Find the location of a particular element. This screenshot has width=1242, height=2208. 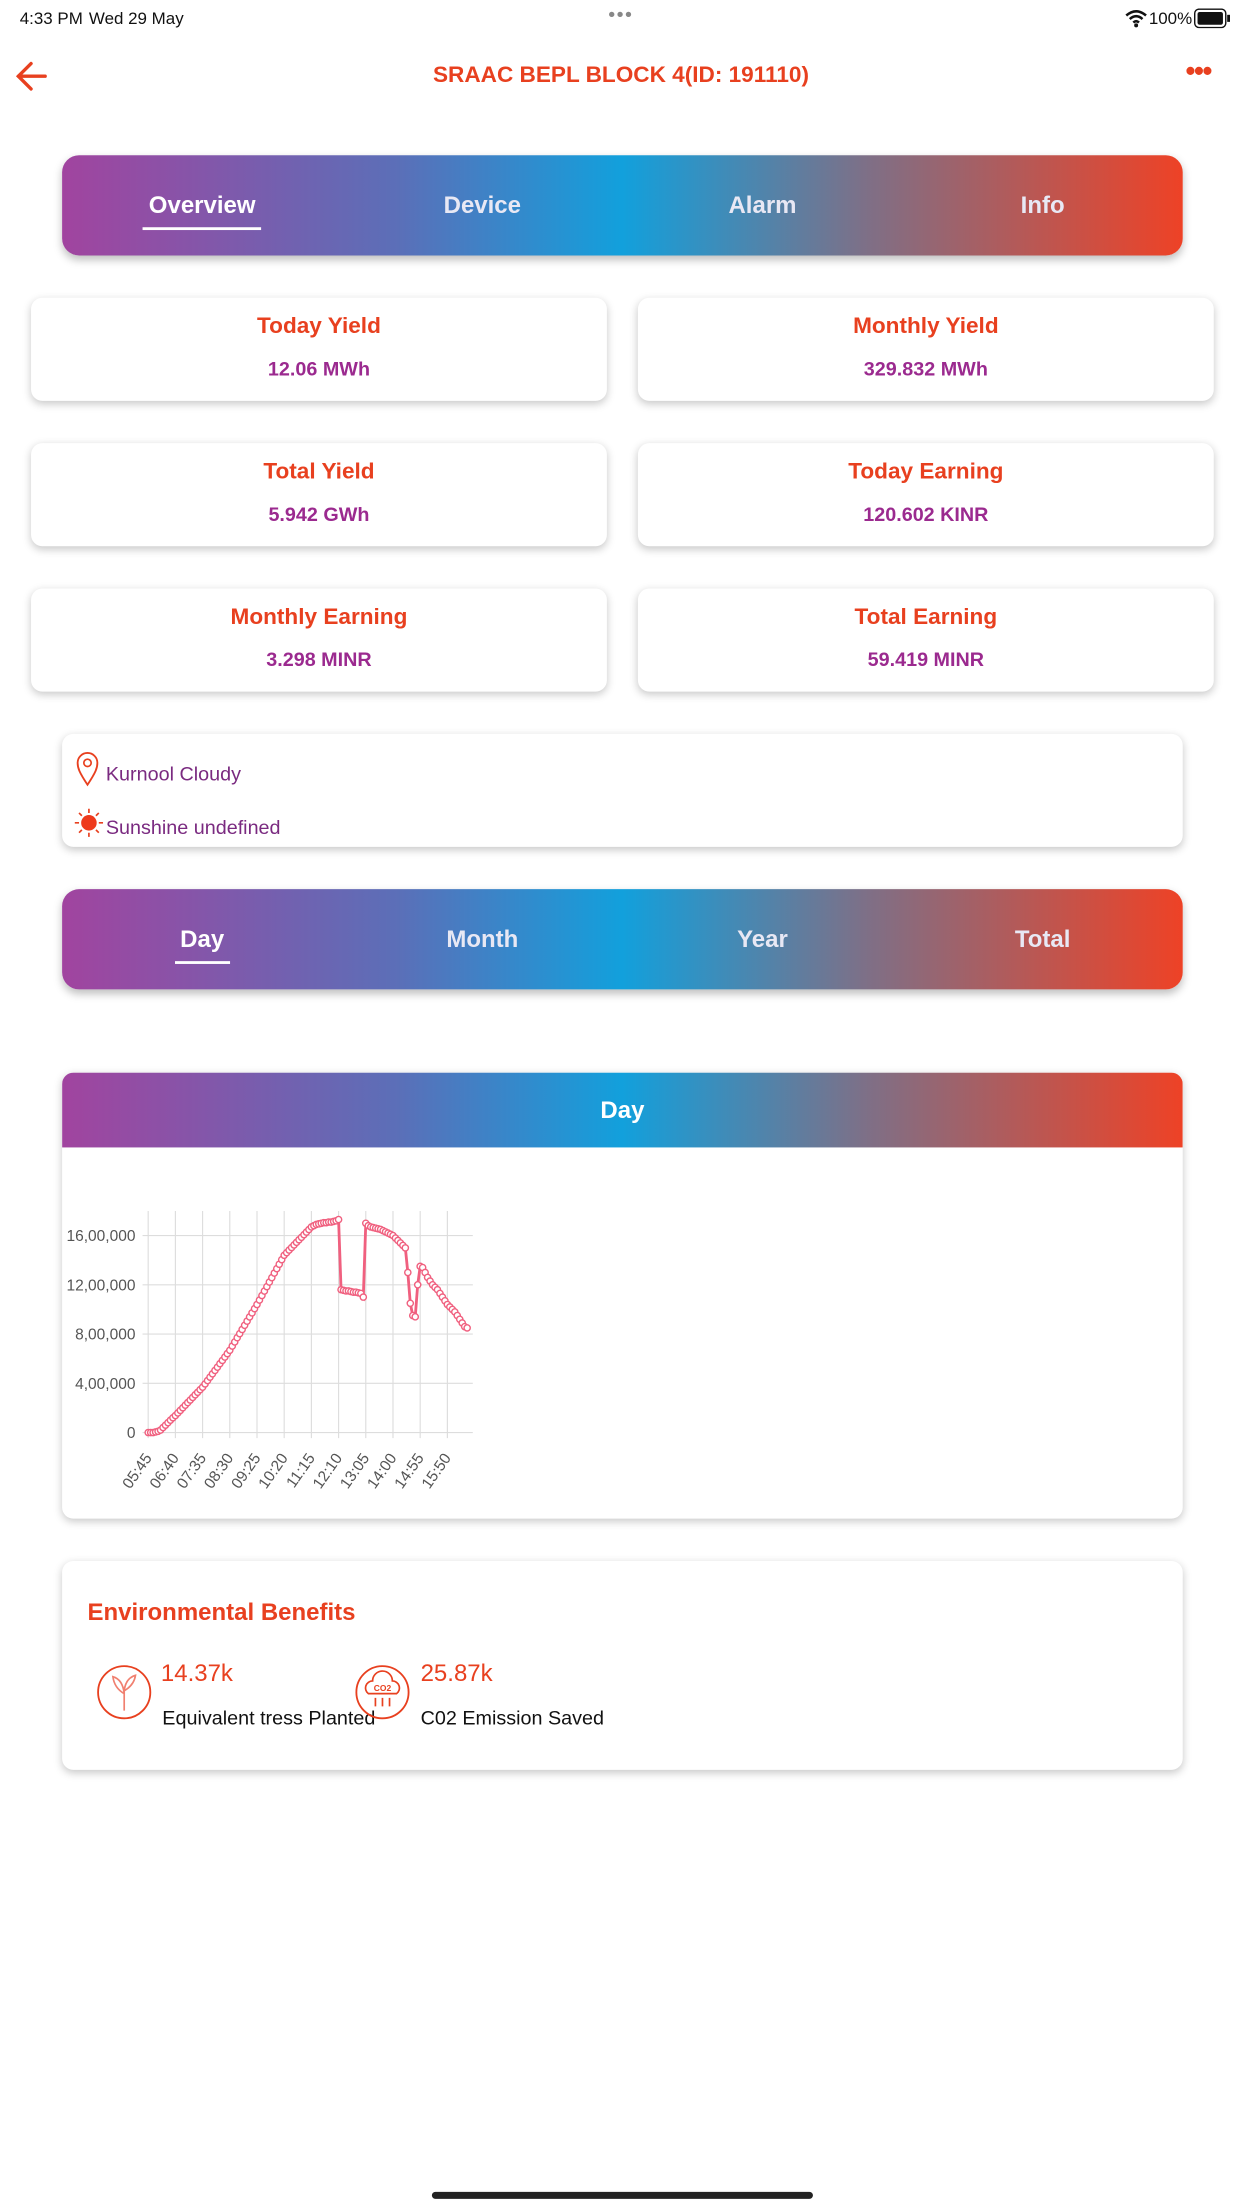

stat-label: Monthly Yield is located at coordinates (926, 326).